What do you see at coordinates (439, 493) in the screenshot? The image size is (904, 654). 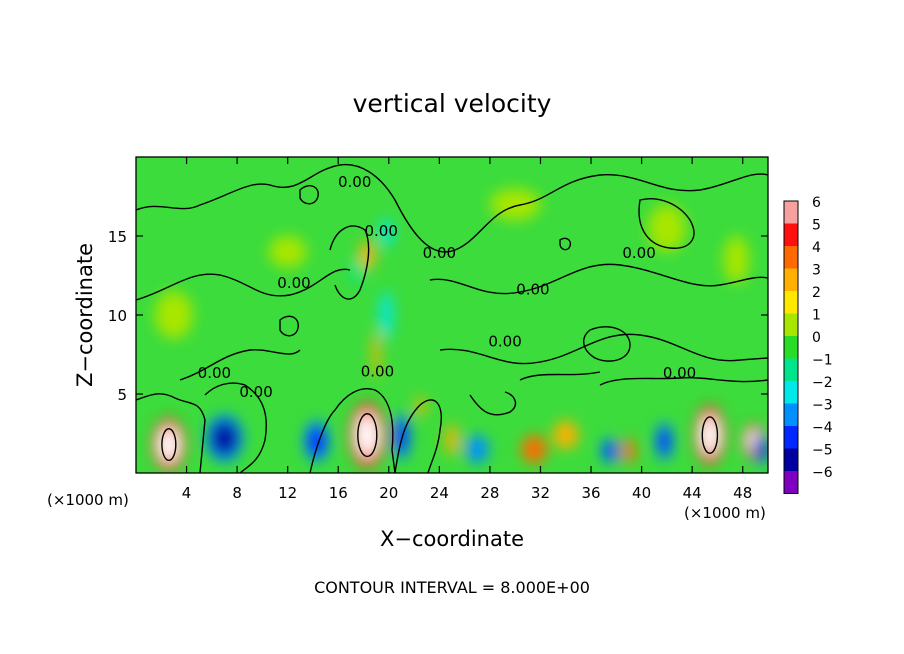 I see `x-tick-label: 24` at bounding box center [439, 493].